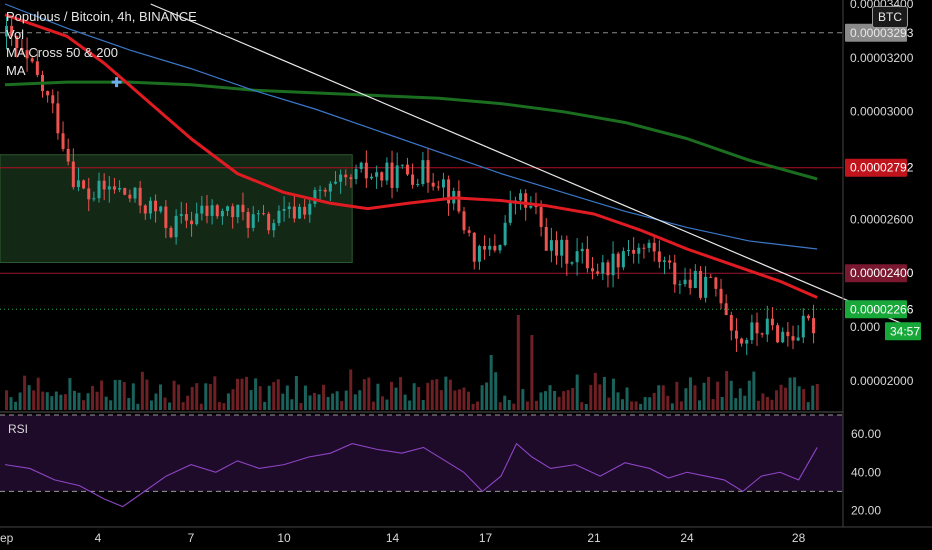 The width and height of the screenshot is (932, 550). I want to click on rsi-tick-label: 40.00, so click(866, 472).